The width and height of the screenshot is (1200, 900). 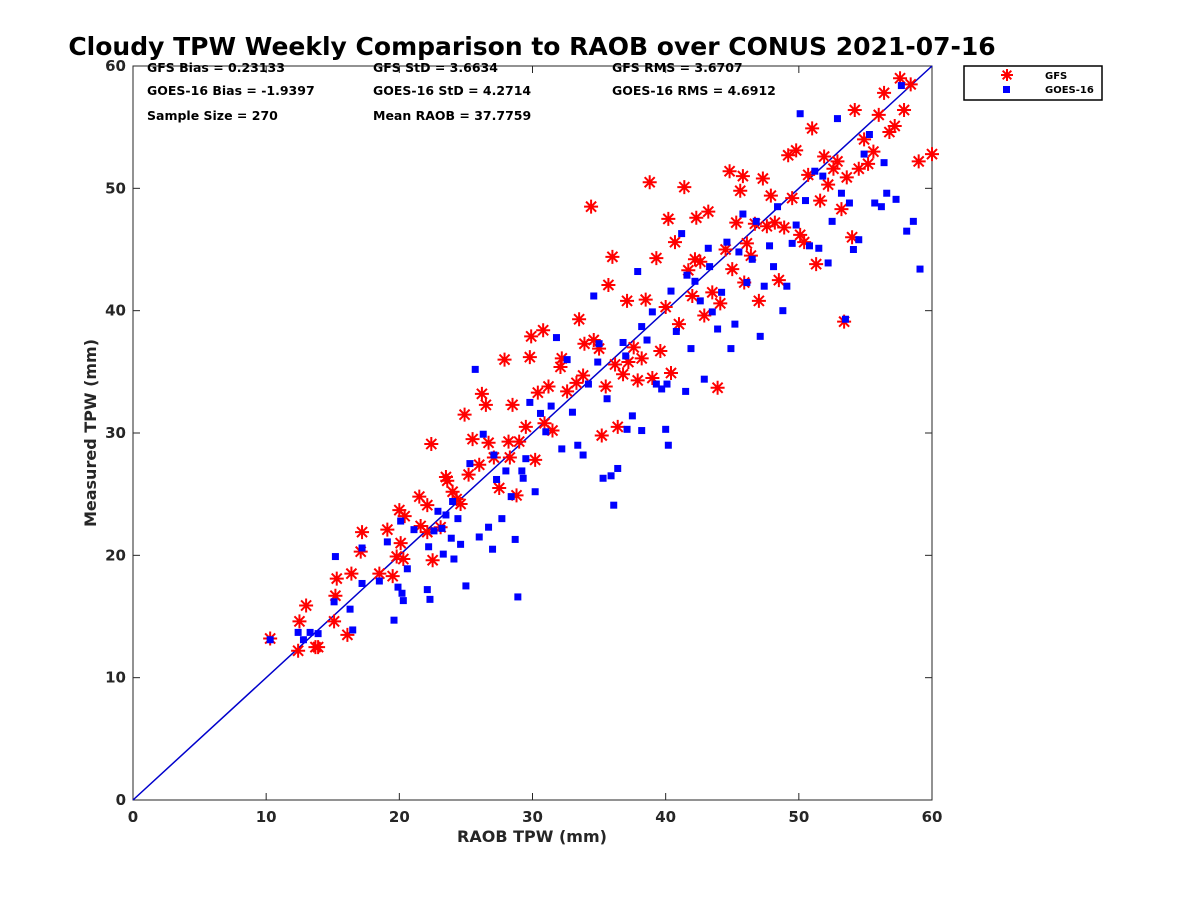 What do you see at coordinates (115, 311) in the screenshot?
I see `y-tick-label: 40` at bounding box center [115, 311].